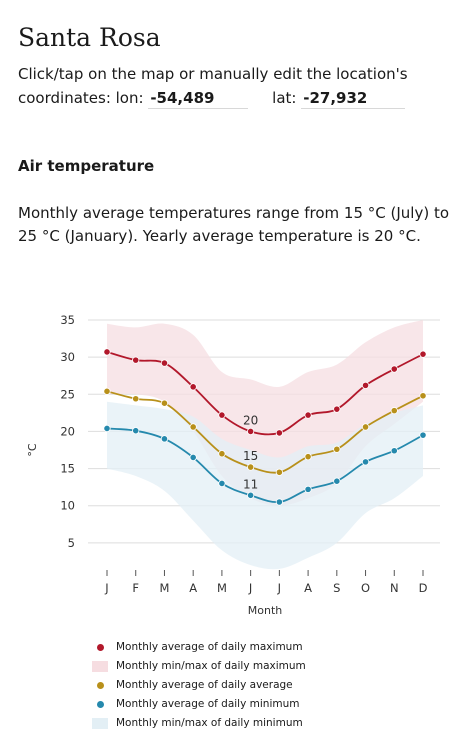 This screenshot has width=473, height=750. What do you see at coordinates (394, 588) in the screenshot?
I see `x-tick-label: N` at bounding box center [394, 588].